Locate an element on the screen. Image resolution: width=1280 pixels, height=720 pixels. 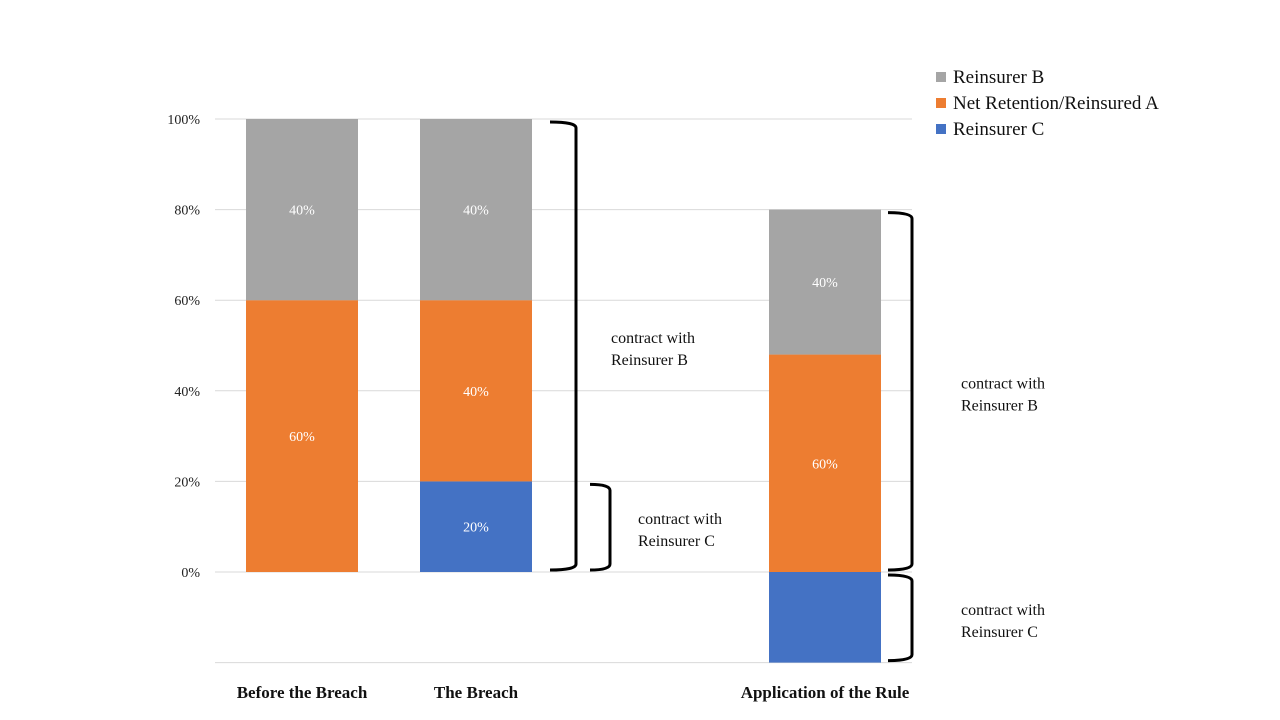
category-label: Before the Breach is located at coordinates (302, 692).